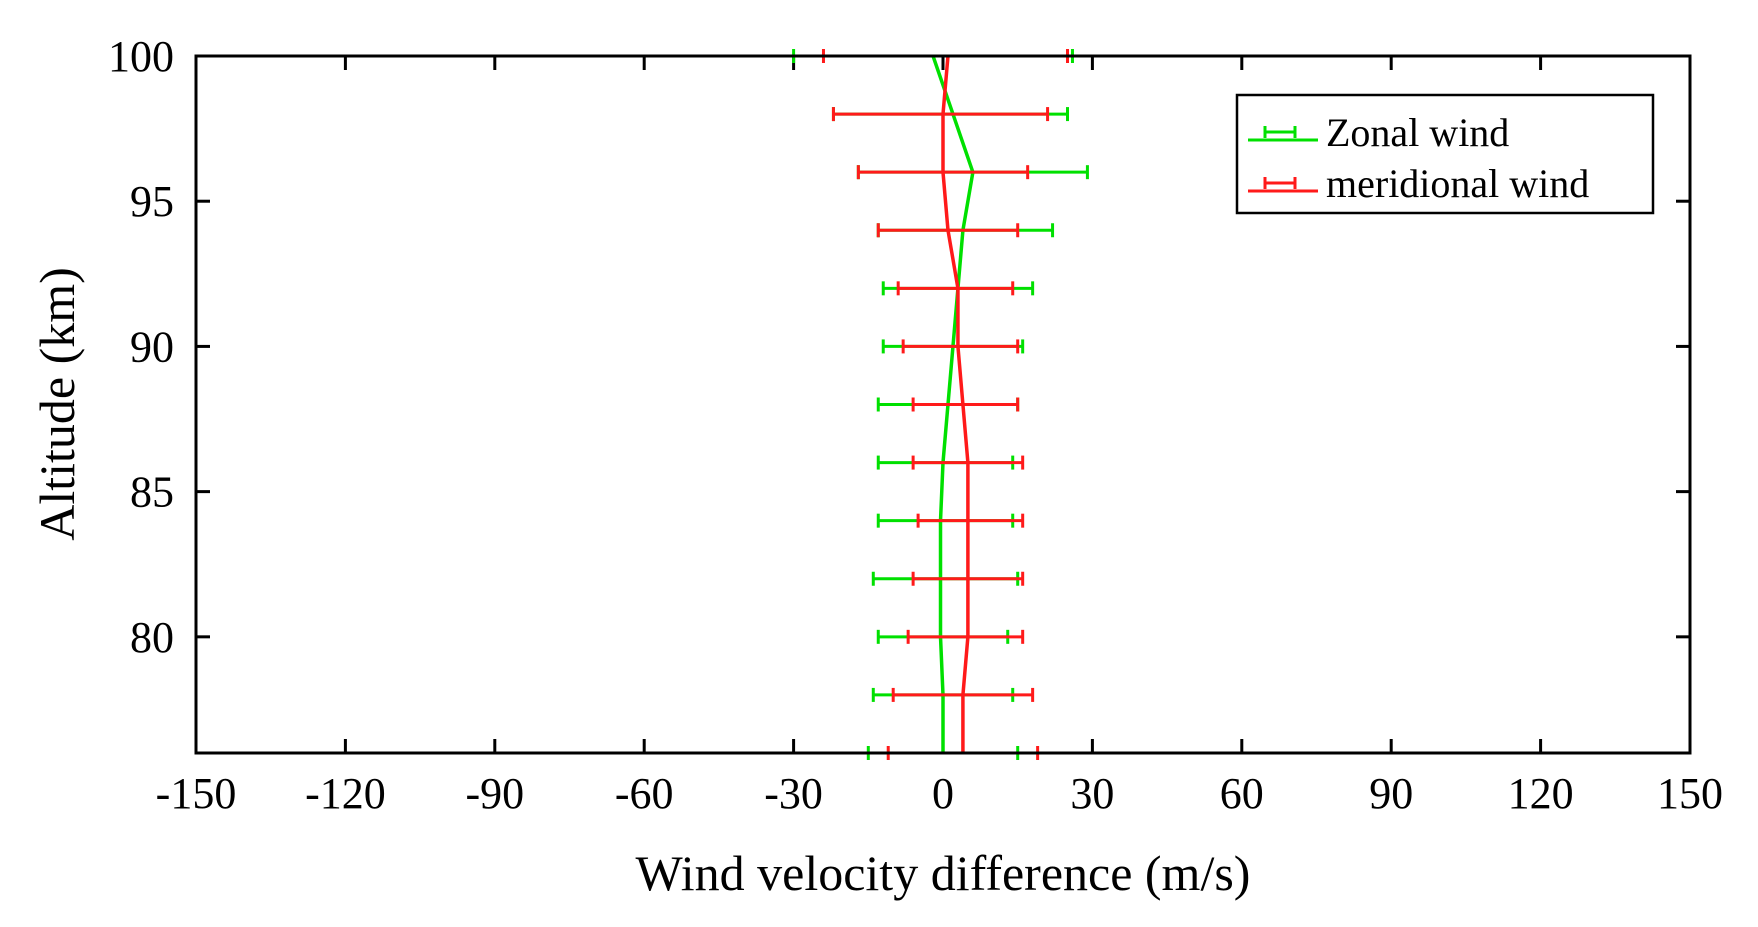 This screenshot has width=1758, height=927. What do you see at coordinates (943, 873) in the screenshot?
I see `x-axis-title: Wind velocity difference (m/s)` at bounding box center [943, 873].